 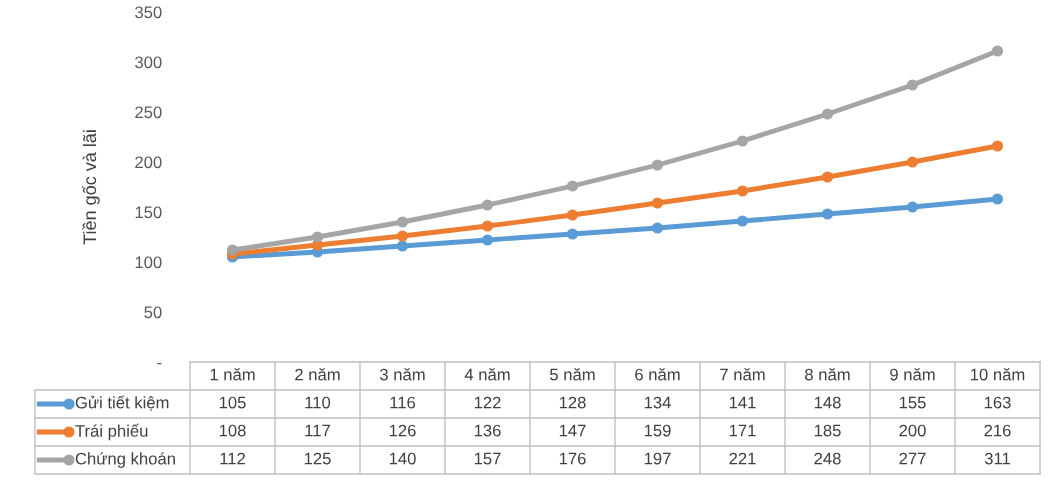 What do you see at coordinates (111, 432) in the screenshot?
I see `legend-label: Trái phiếu` at bounding box center [111, 432].